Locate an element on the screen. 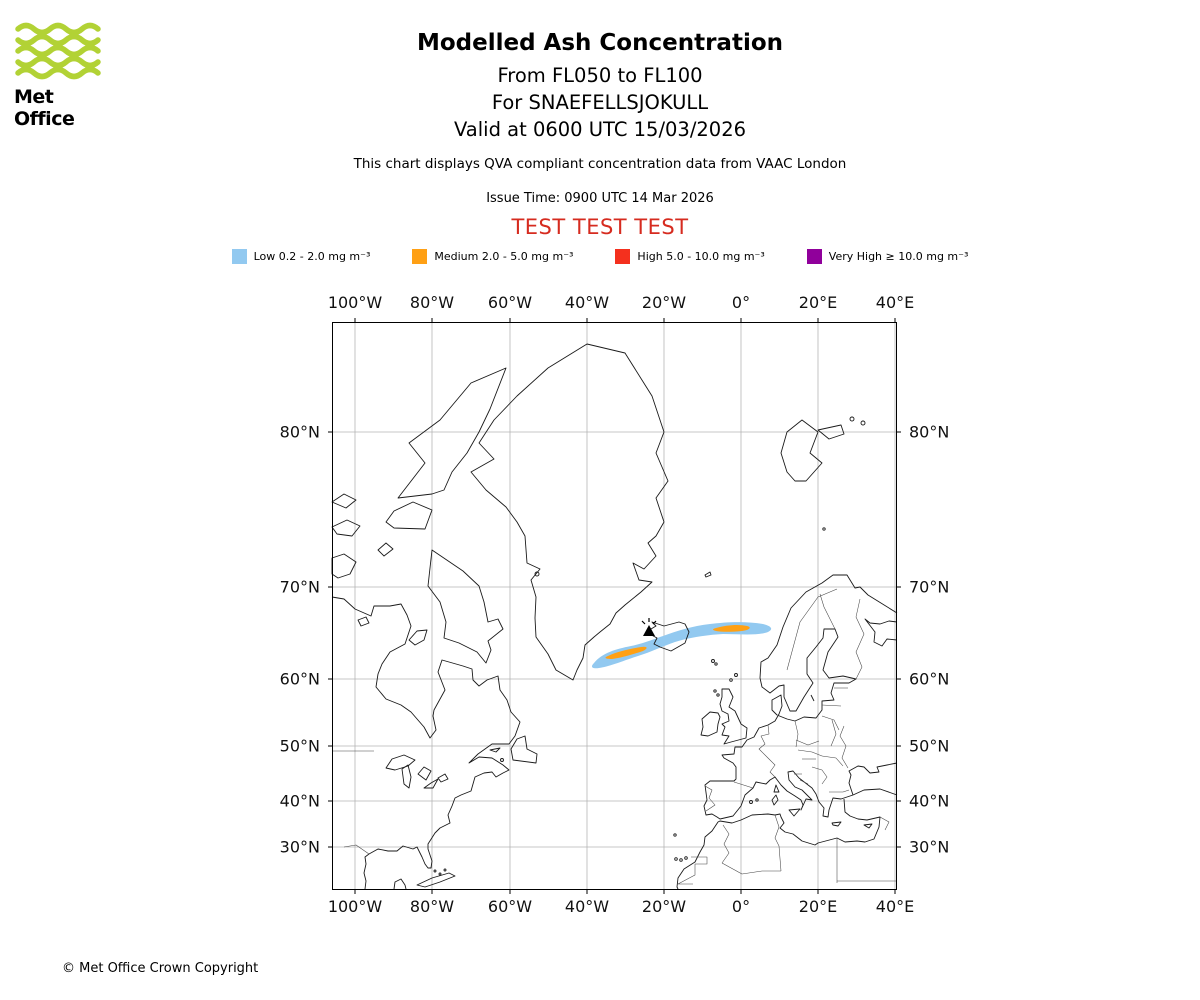  x-tick-label-bottom: 100°W is located at coordinates (355, 906).